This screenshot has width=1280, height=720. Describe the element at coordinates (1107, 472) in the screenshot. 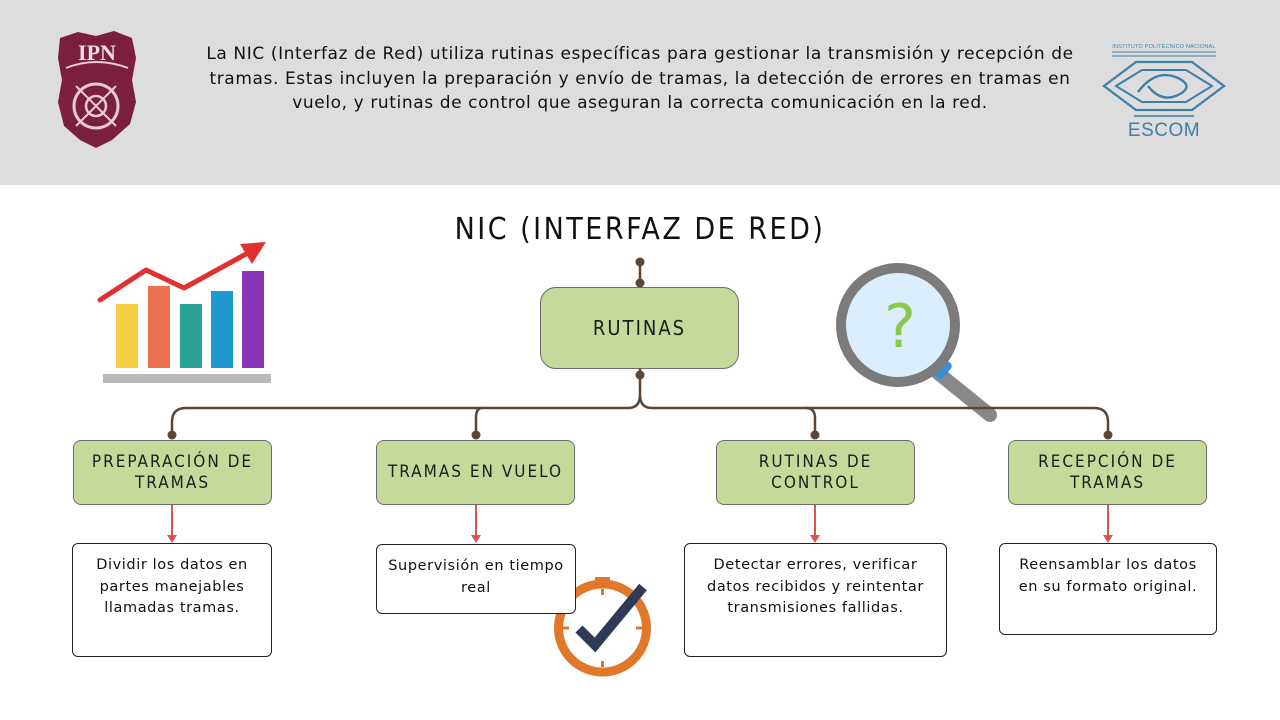

I see `node-recepcion-de-tramas: RECEPCIÓN DE TRAMAS` at that location.